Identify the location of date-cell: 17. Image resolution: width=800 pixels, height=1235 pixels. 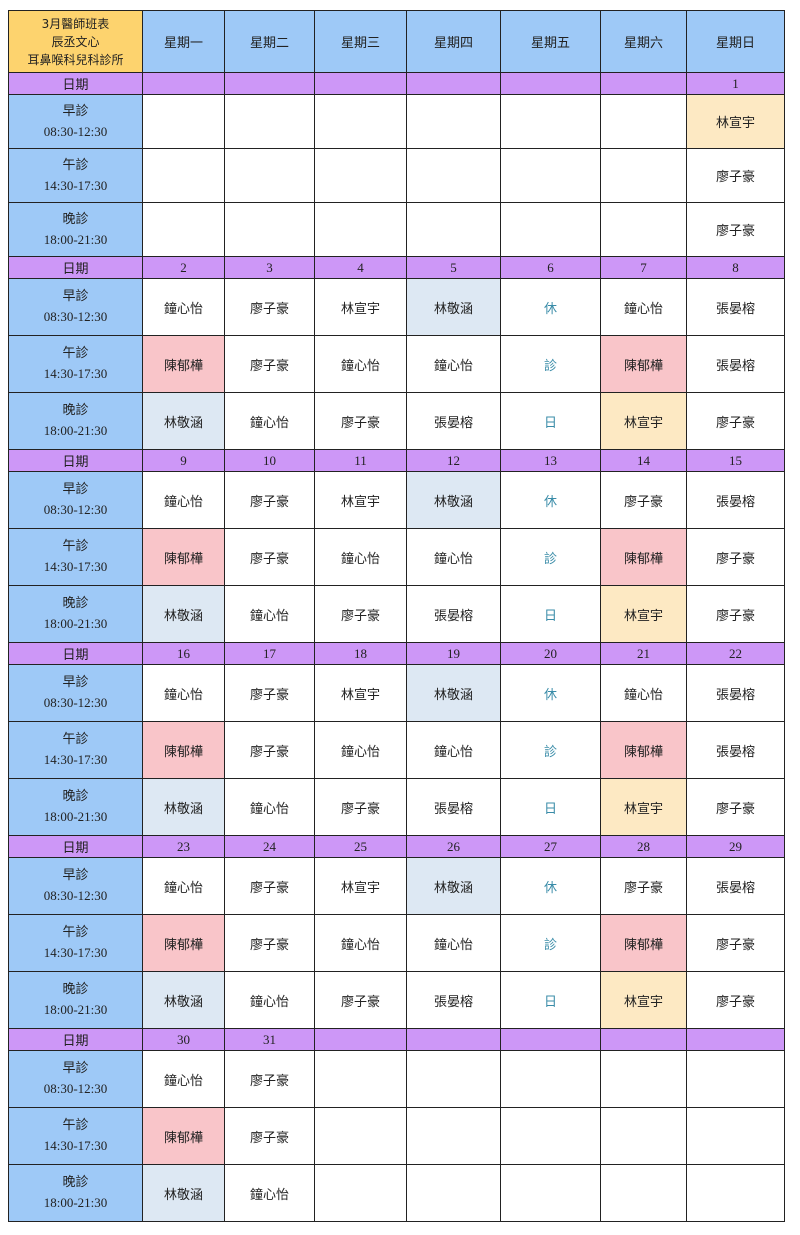
(269, 653).